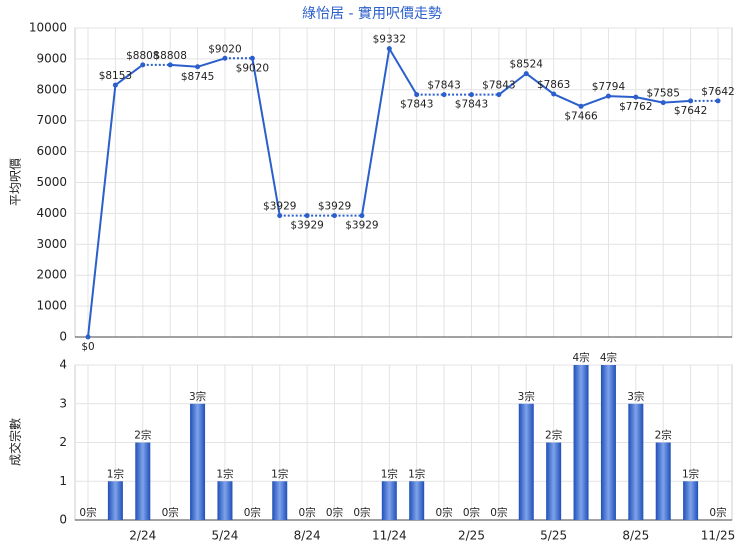 The width and height of the screenshot is (740, 550). What do you see at coordinates (718, 536) in the screenshot?
I see `x-tick-label: 11/25` at bounding box center [718, 536].